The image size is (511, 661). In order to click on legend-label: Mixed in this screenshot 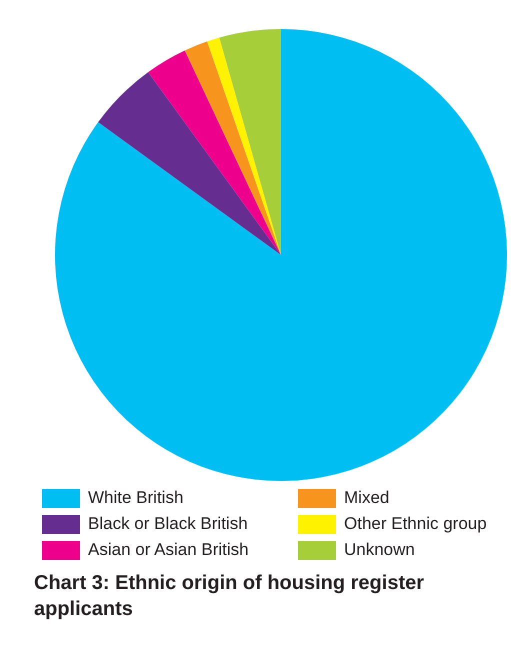, I will do `click(367, 498)`.